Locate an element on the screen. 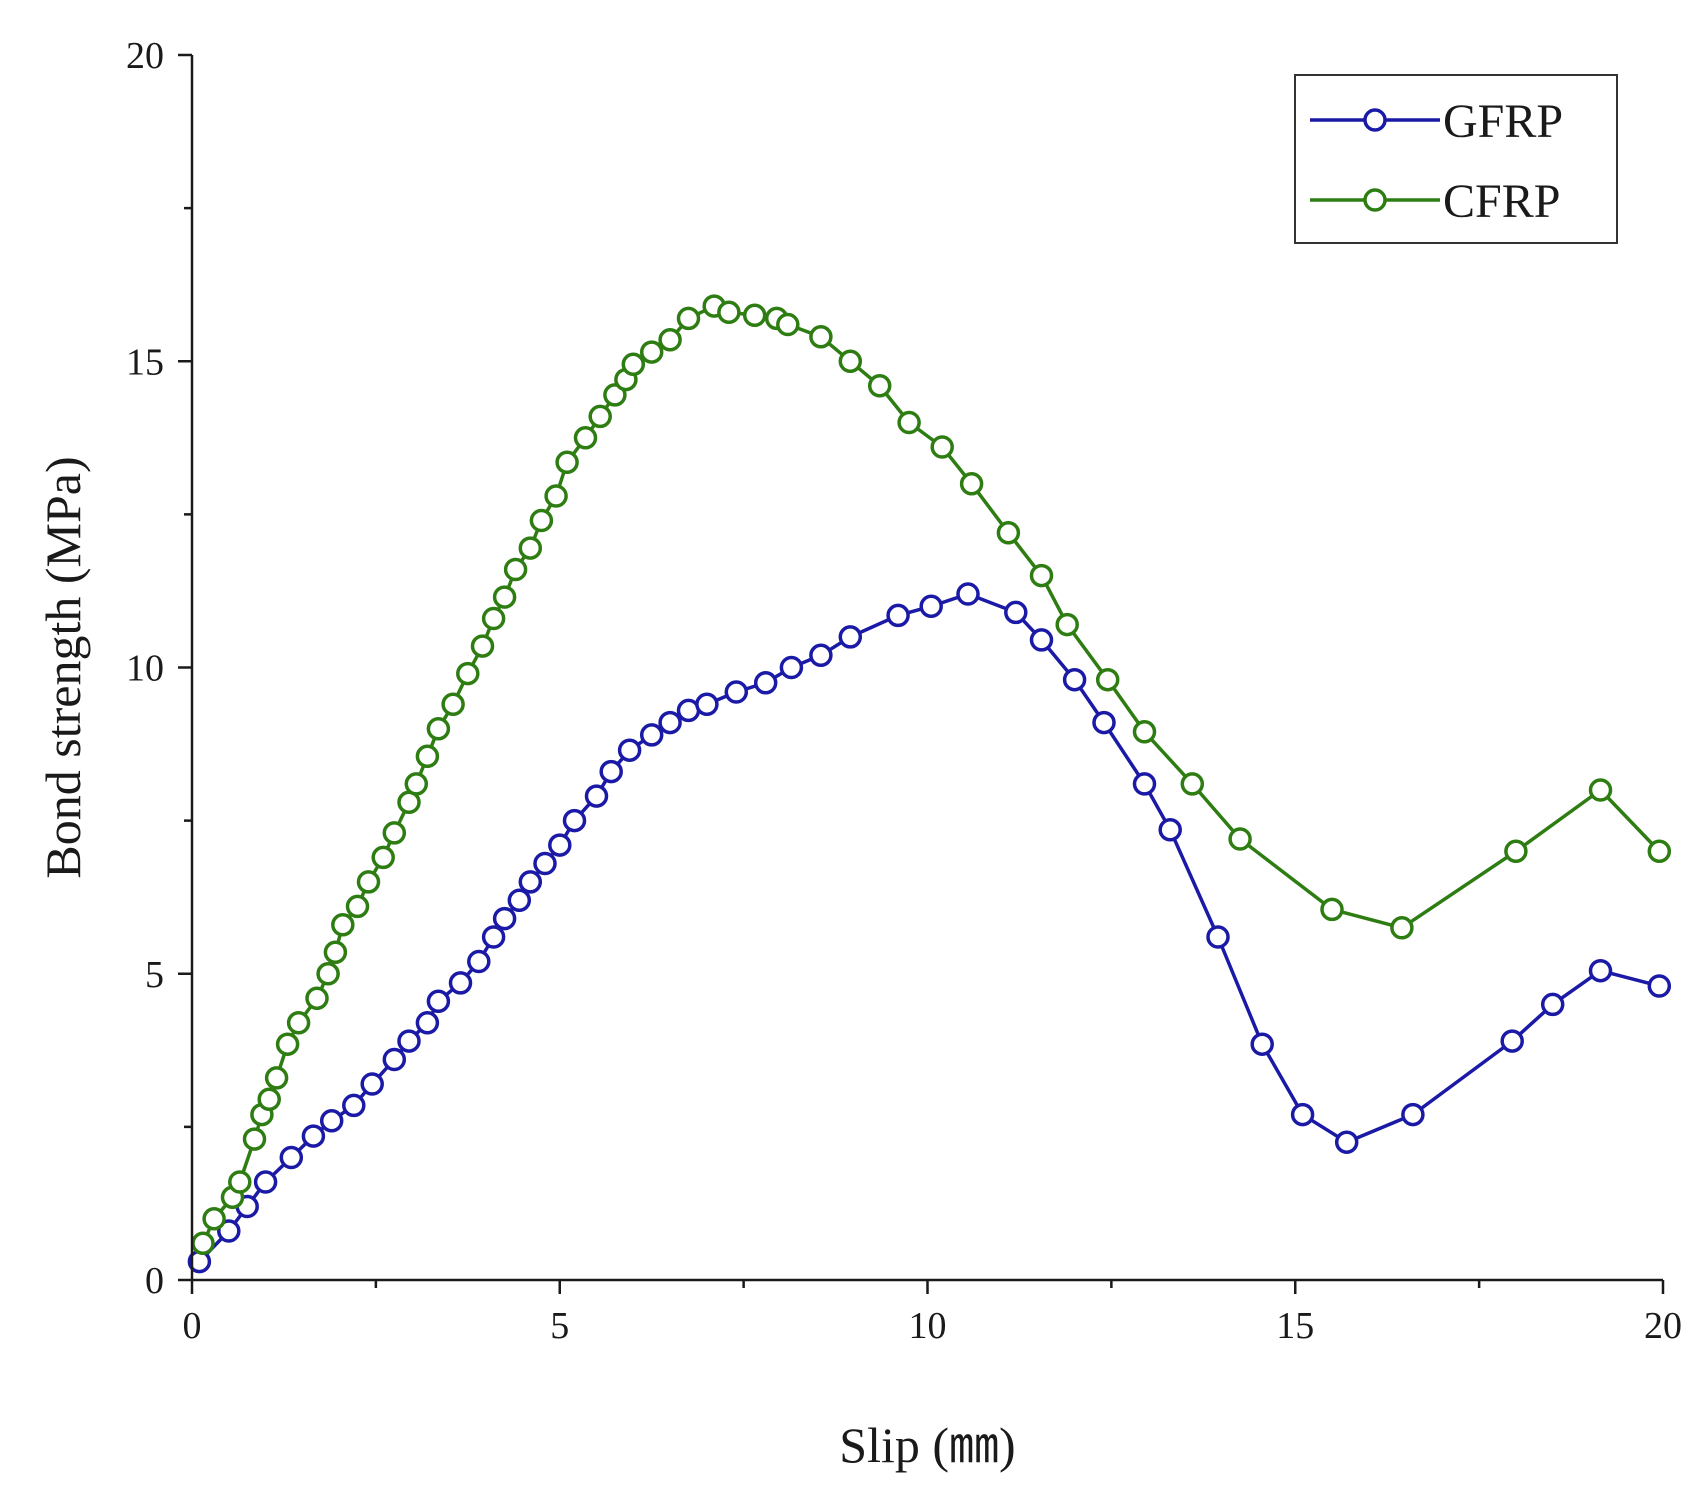 This screenshot has height=1495, width=1705. y-tick-label: 20 is located at coordinates (145, 56).